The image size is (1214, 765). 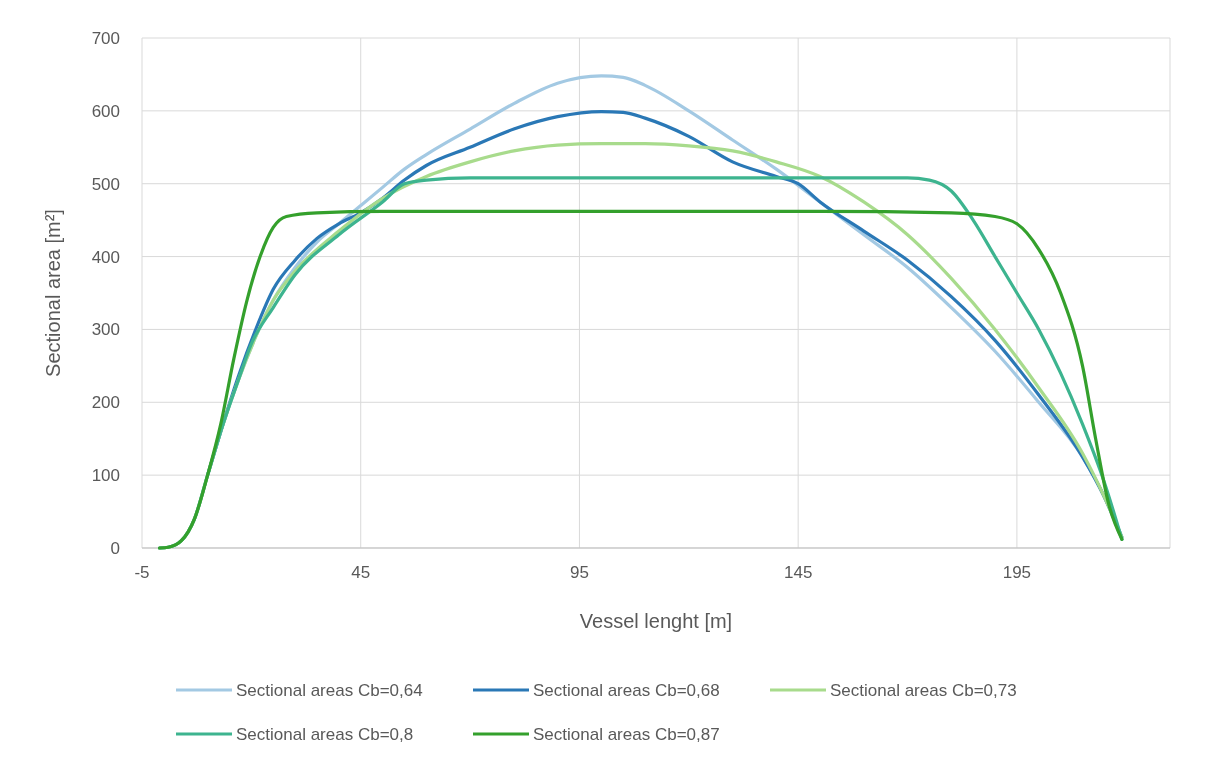 What do you see at coordinates (798, 572) in the screenshot?
I see `x-tick-label: 145` at bounding box center [798, 572].